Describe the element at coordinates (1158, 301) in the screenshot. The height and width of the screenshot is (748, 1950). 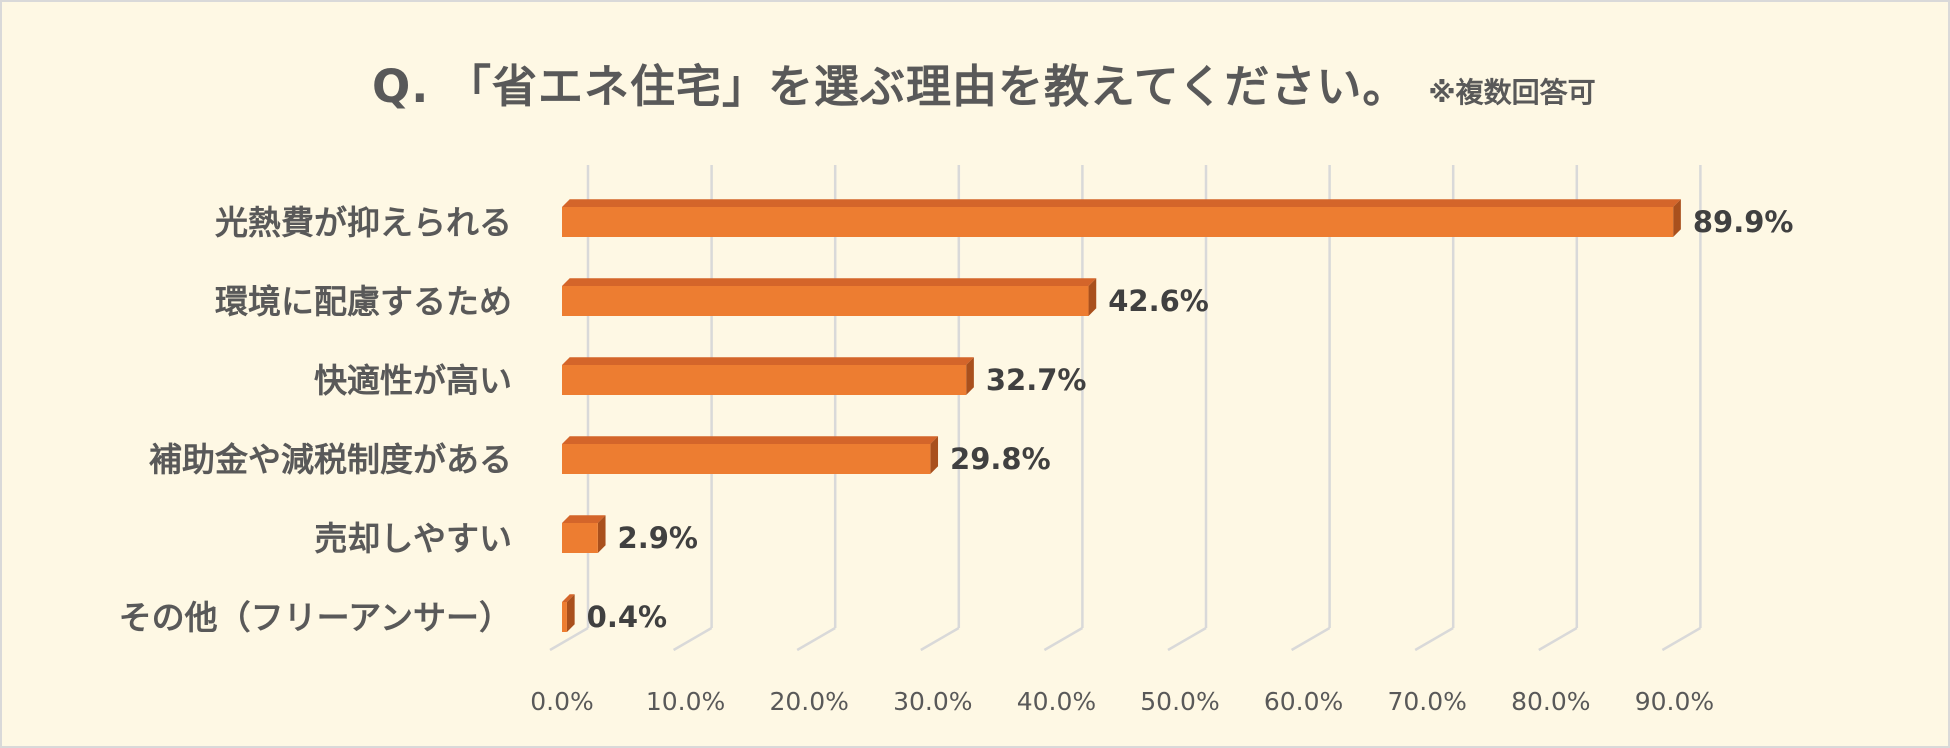
I see `value-label-1: 42.6%` at that location.